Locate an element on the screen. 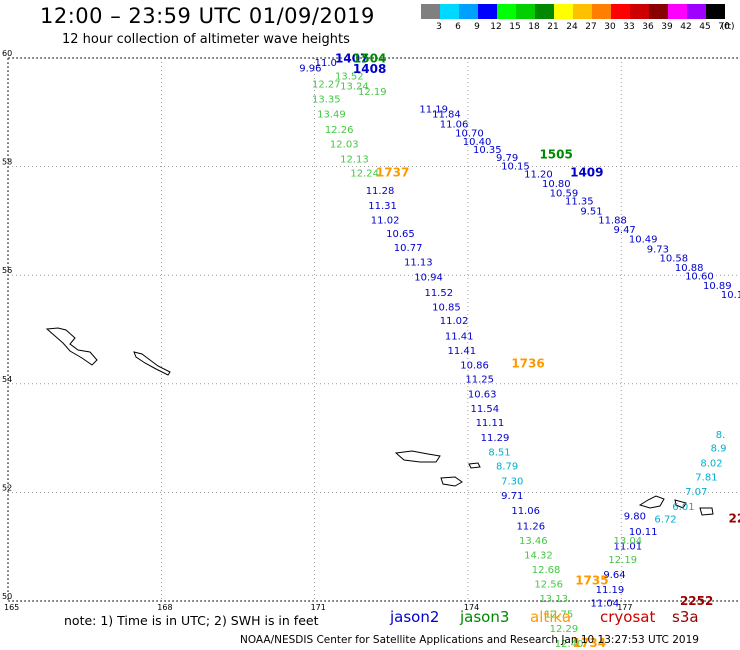  wave-height-value: 12.56 is located at coordinates (548, 584).